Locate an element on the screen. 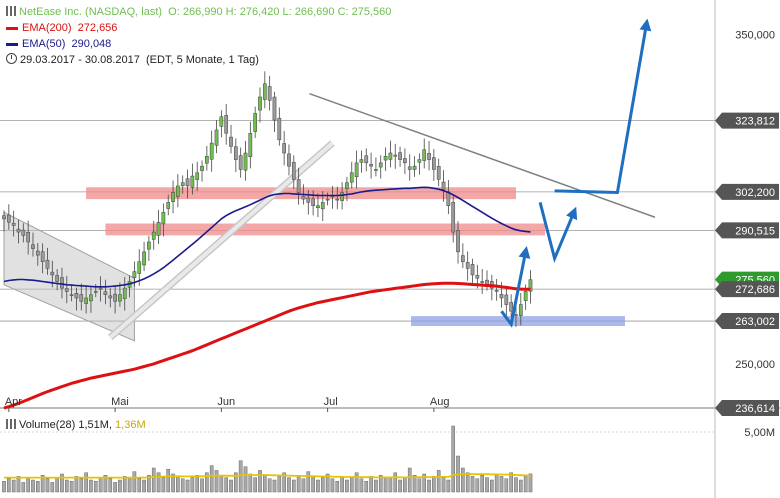 Image resolution: width=780 pixels, height=498 pixels. descending-channel is located at coordinates (69, 276).